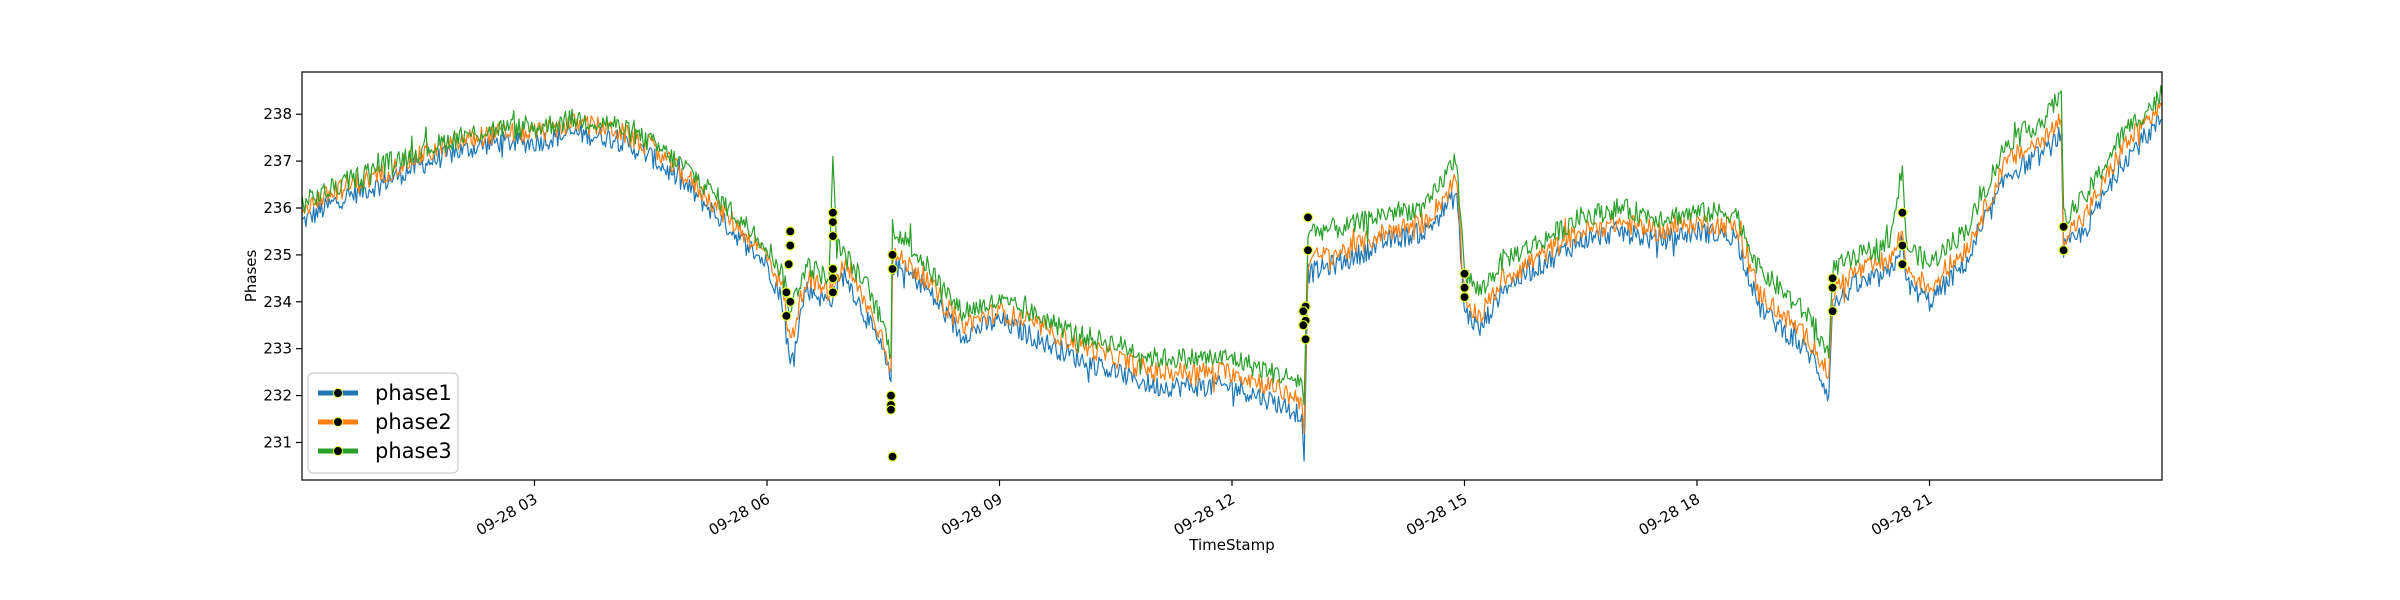 This screenshot has height=600, width=2400. What do you see at coordinates (251, 276) in the screenshot?
I see `y-axis-label: Phases` at bounding box center [251, 276].